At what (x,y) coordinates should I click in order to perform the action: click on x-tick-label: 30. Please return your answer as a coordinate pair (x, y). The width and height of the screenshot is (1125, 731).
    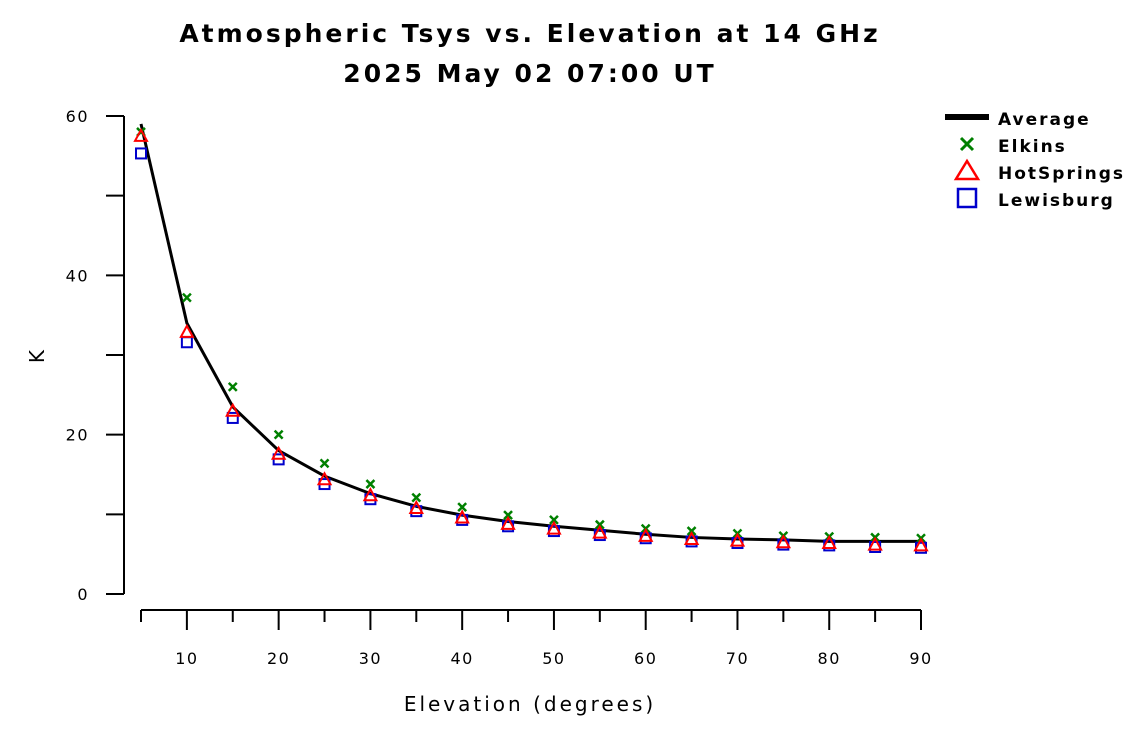
    Looking at the image, I should click on (370, 658).